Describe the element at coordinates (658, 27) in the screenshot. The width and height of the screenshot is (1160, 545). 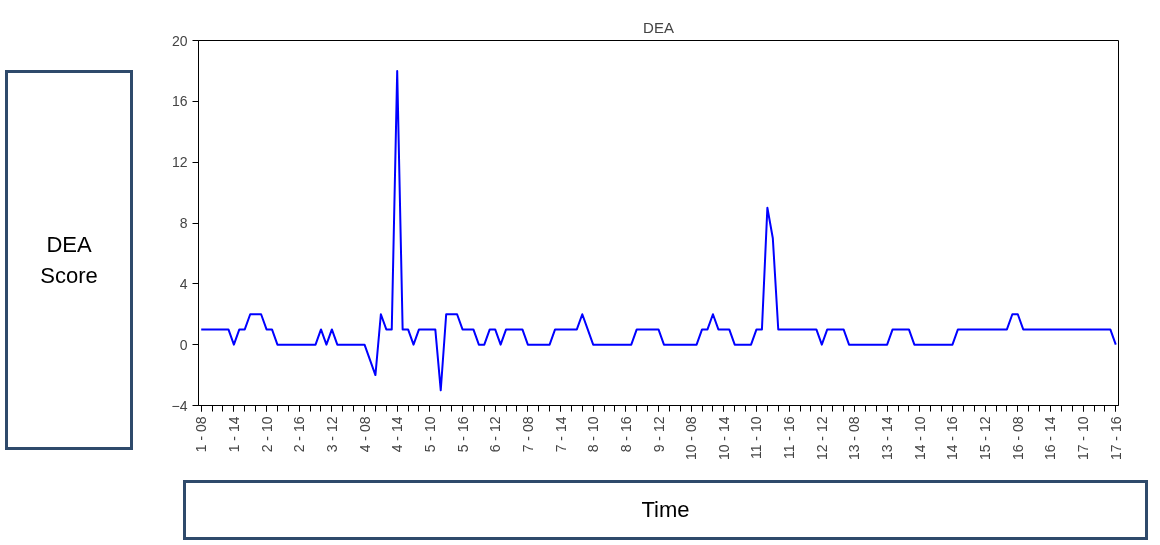
I see `chart-title: DEA` at that location.